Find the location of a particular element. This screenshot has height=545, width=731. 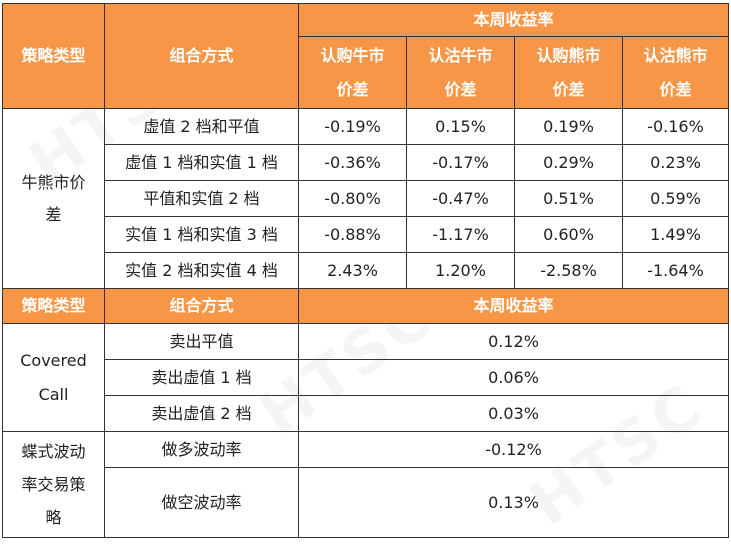

value-cell: -0.80% is located at coordinates (352, 198).